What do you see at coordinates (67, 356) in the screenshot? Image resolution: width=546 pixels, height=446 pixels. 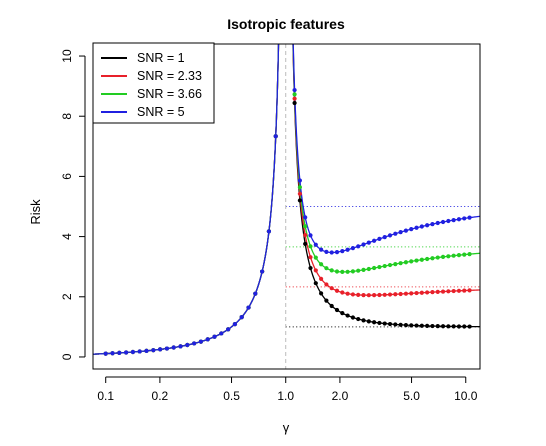 I see `y-tick-label-0: 0` at bounding box center [67, 356].